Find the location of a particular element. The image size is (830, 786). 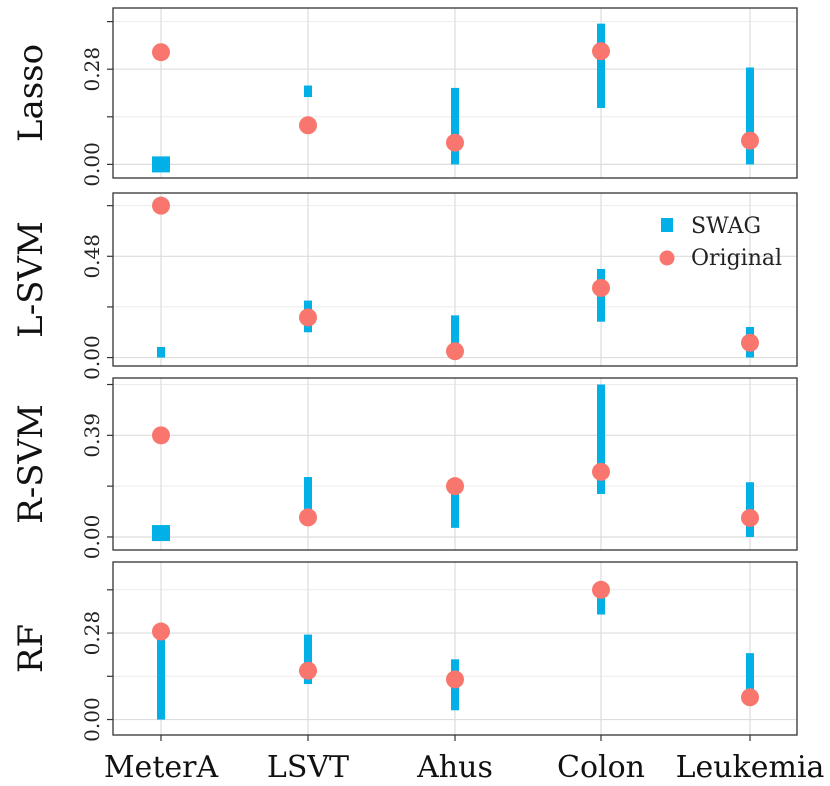

legend-swag-label: SWAG is located at coordinates (726, 226).